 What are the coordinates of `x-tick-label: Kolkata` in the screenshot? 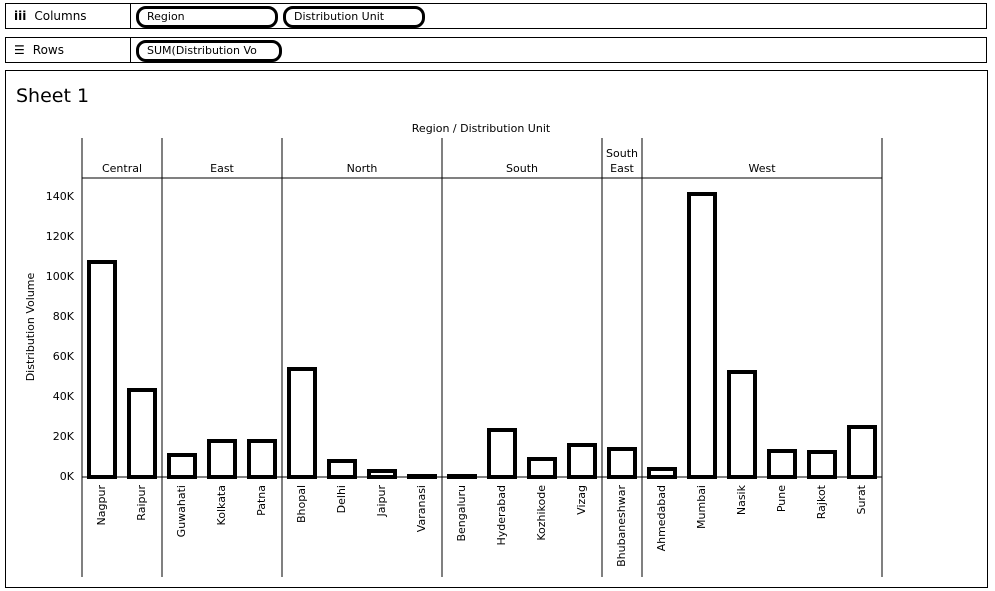 It's located at (221, 505).